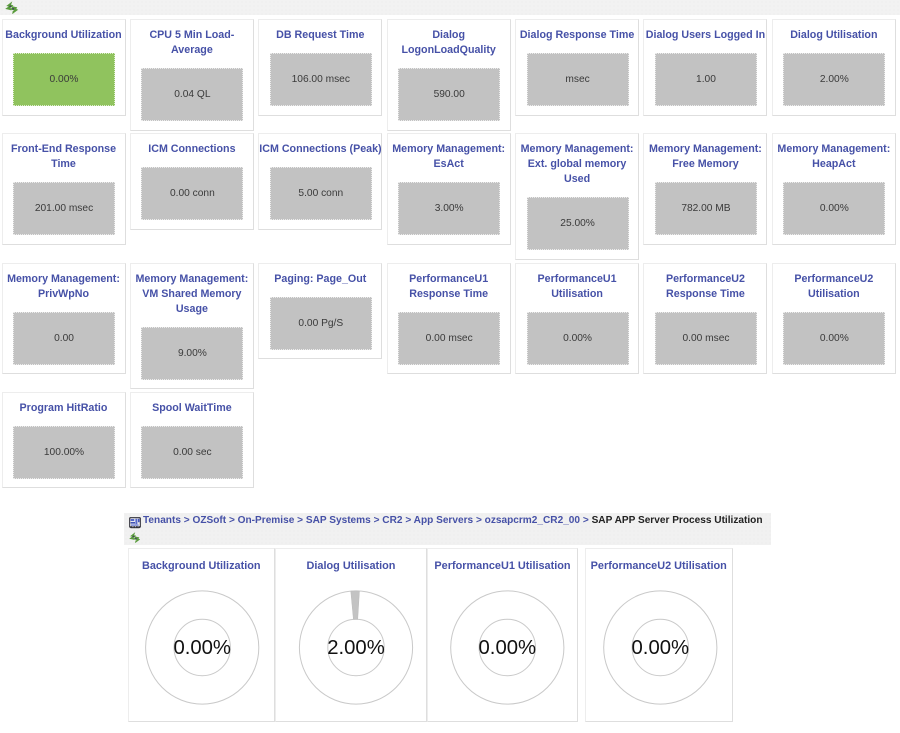  I want to click on svg-text: 2.00%, so click(356, 648).